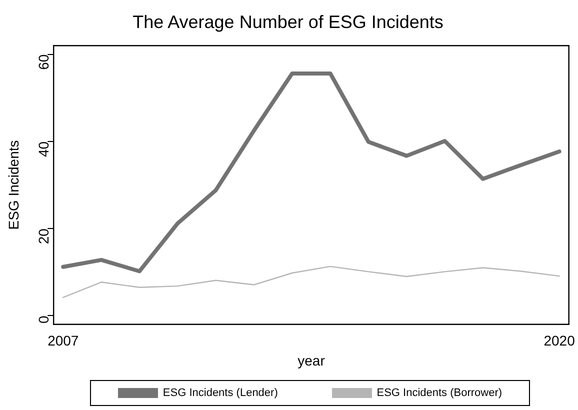 The width and height of the screenshot is (578, 410). Describe the element at coordinates (63, 340) in the screenshot. I see `x-tick-label: 2007` at that location.